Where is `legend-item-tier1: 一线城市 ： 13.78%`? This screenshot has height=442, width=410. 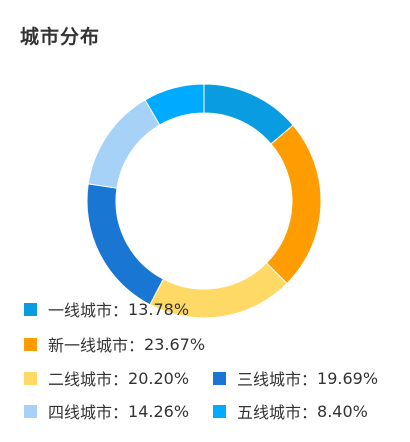
legend-item-tier1: 一线城市 ： 13.78% is located at coordinates (106, 309).